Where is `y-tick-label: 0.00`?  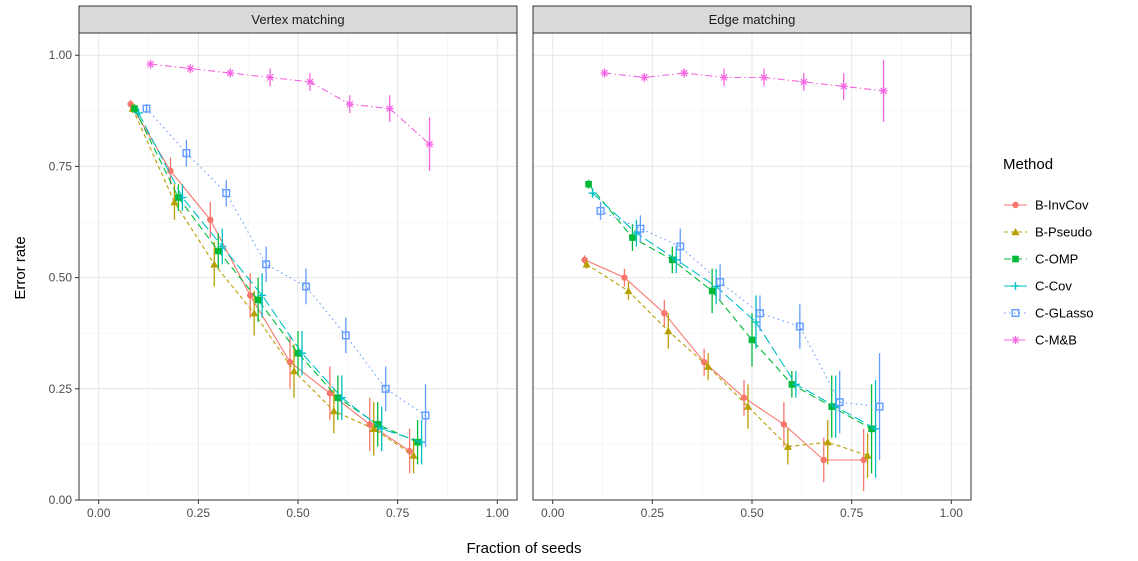
y-tick-label: 0.00 is located at coordinates (61, 500).